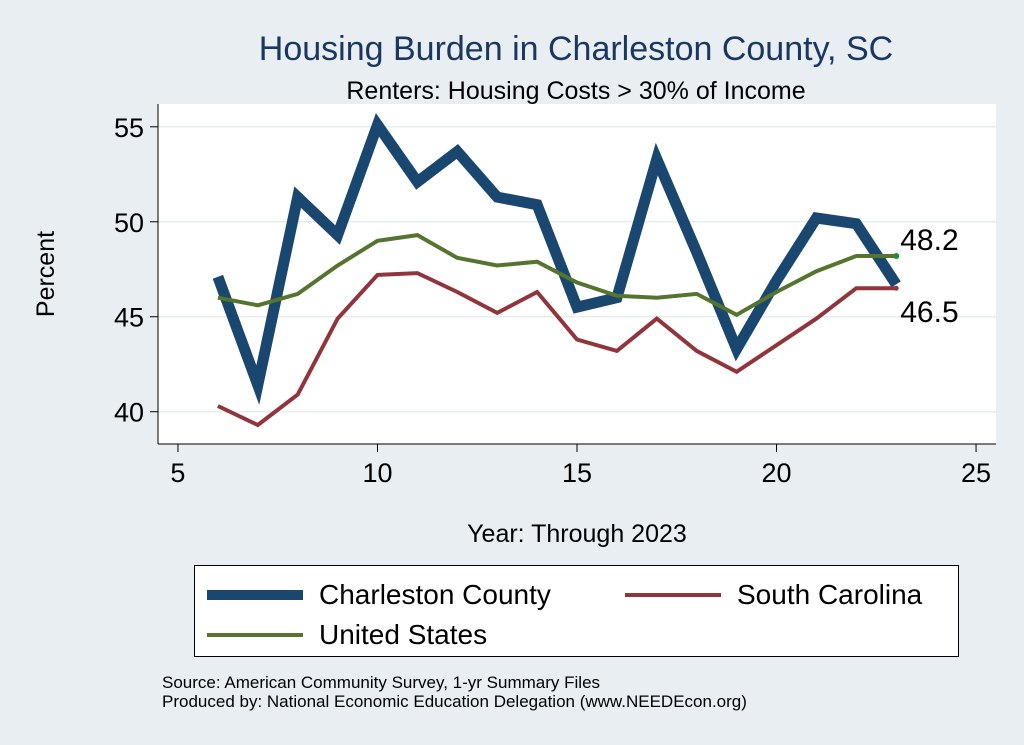 The width and height of the screenshot is (1024, 745). I want to click on legend-item-charleston: Charleston County, so click(379, 595).